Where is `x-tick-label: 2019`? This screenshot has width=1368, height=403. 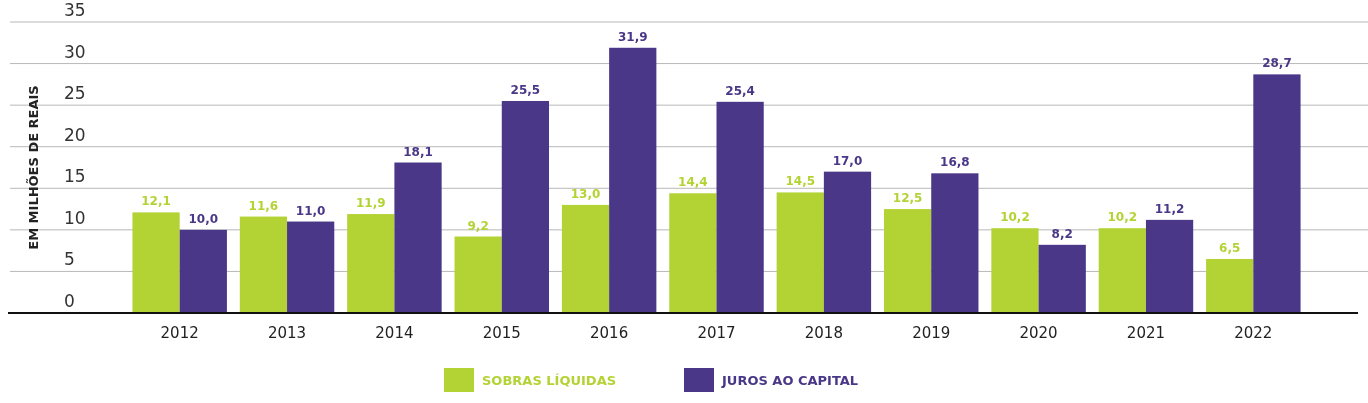 x-tick-label: 2019 is located at coordinates (931, 333).